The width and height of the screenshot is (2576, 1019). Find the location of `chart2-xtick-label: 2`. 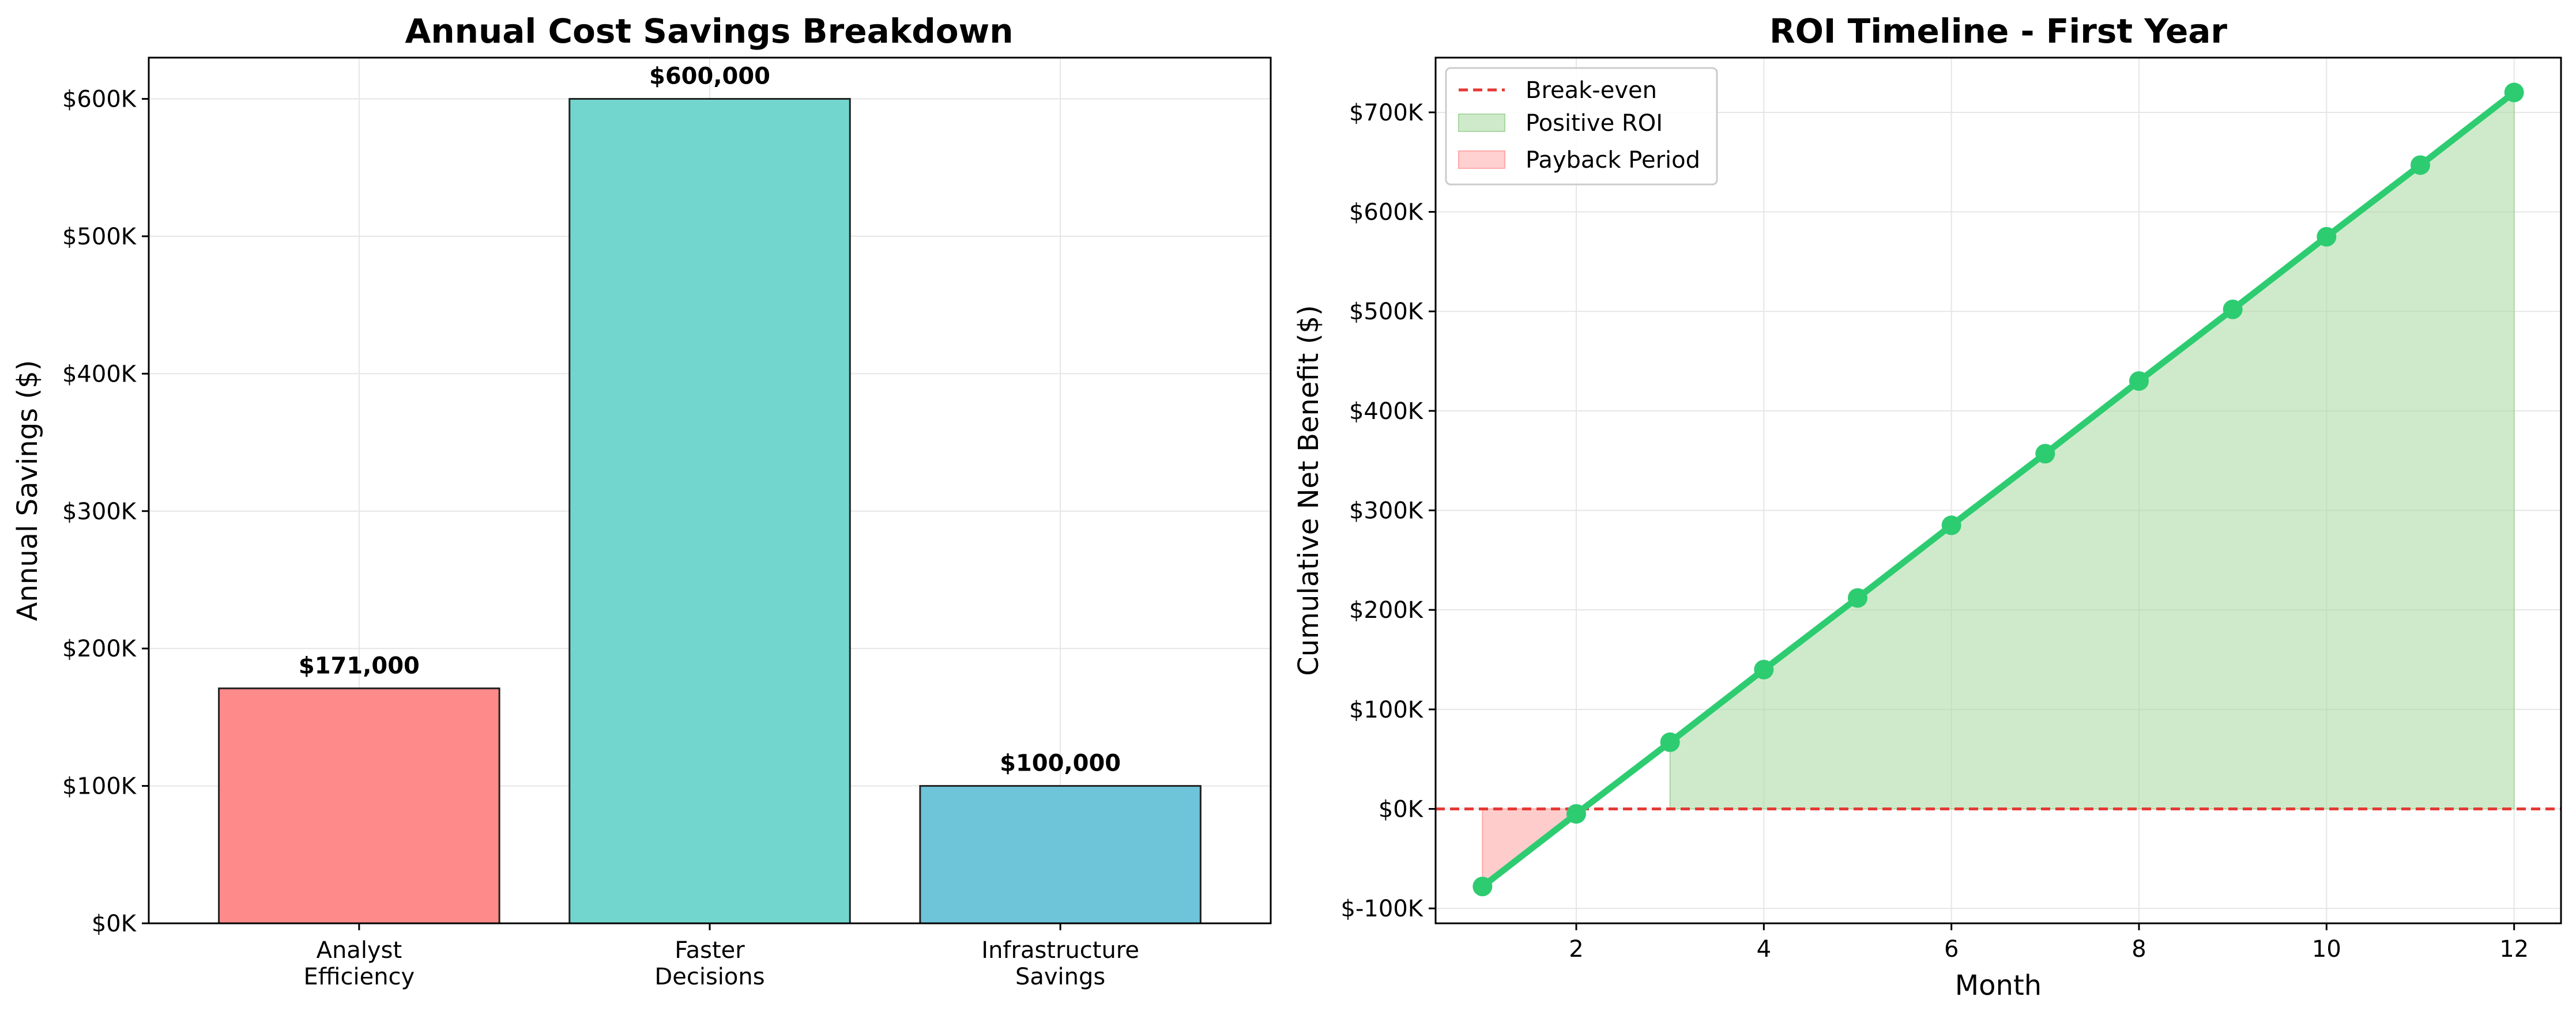

chart2-xtick-label: 2 is located at coordinates (1576, 949).